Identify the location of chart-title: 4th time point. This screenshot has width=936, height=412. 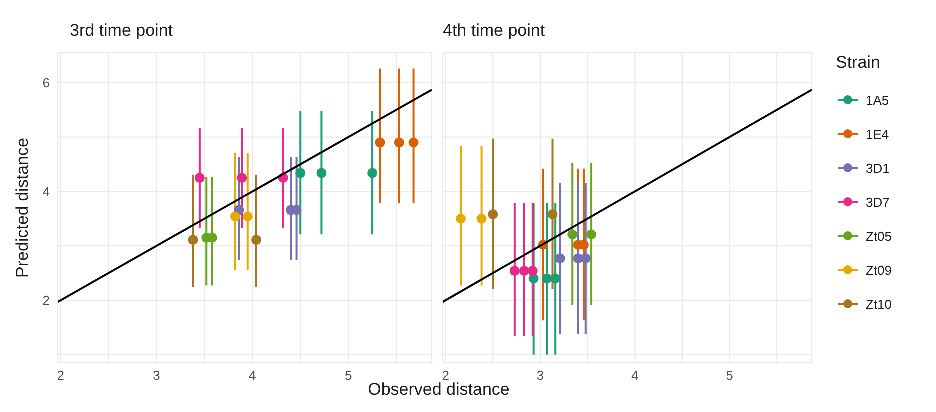
(494, 31).